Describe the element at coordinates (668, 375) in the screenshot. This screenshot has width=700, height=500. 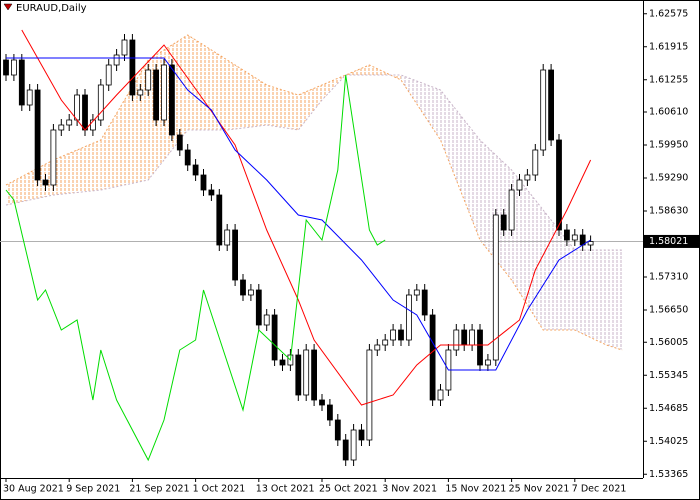
I see `y-tick-label: 1.55345` at that location.